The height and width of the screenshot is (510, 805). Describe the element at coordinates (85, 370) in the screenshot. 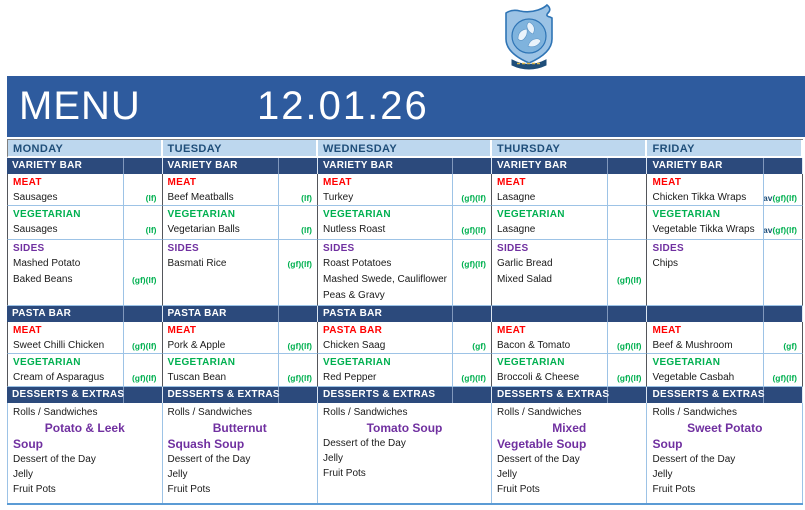

I see `pasta-vegetarian-group: VEGETARIAN Cream of Asparagus (gf)(lf)` at that location.